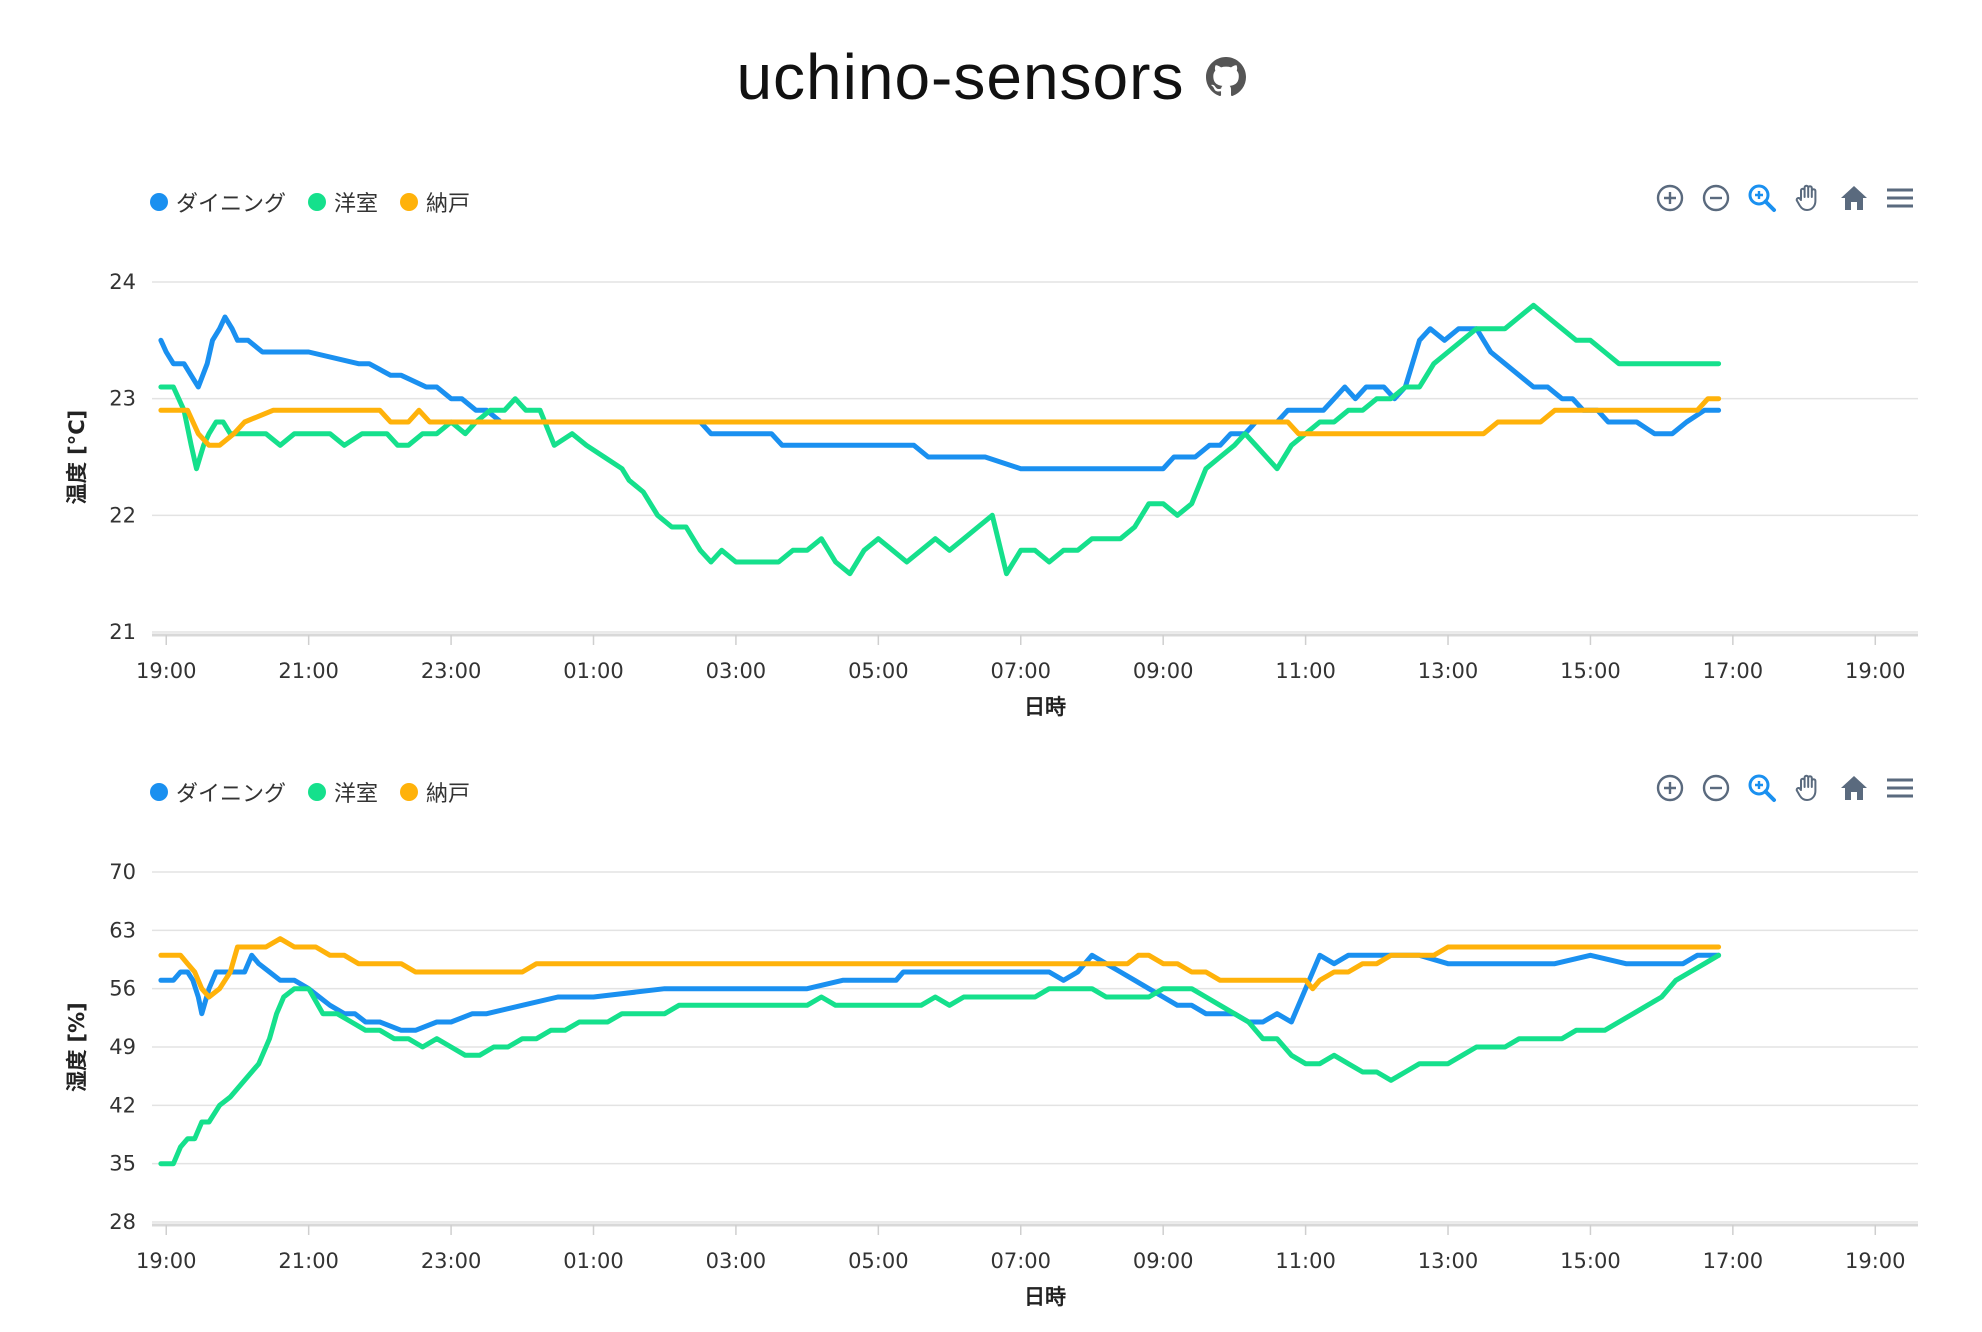 This screenshot has width=1982, height=1332. What do you see at coordinates (1225, 77) in the screenshot?
I see `github-icon` at bounding box center [1225, 77].